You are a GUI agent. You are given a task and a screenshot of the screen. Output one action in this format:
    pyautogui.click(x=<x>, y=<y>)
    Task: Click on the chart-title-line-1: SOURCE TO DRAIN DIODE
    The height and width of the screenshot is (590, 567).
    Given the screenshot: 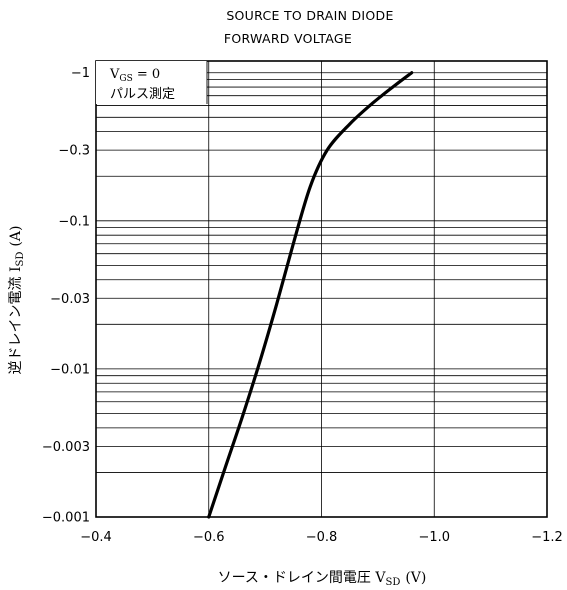 What is the action you would take?
    pyautogui.click(x=309, y=15)
    